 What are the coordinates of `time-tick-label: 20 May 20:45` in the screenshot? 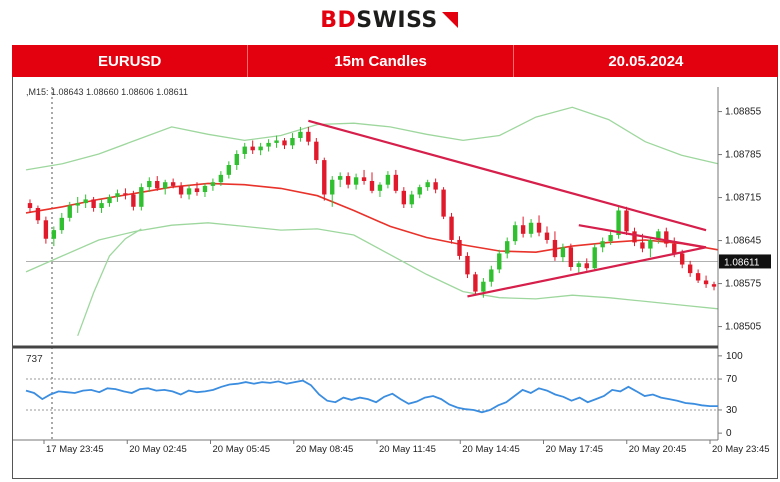 It's located at (658, 449).